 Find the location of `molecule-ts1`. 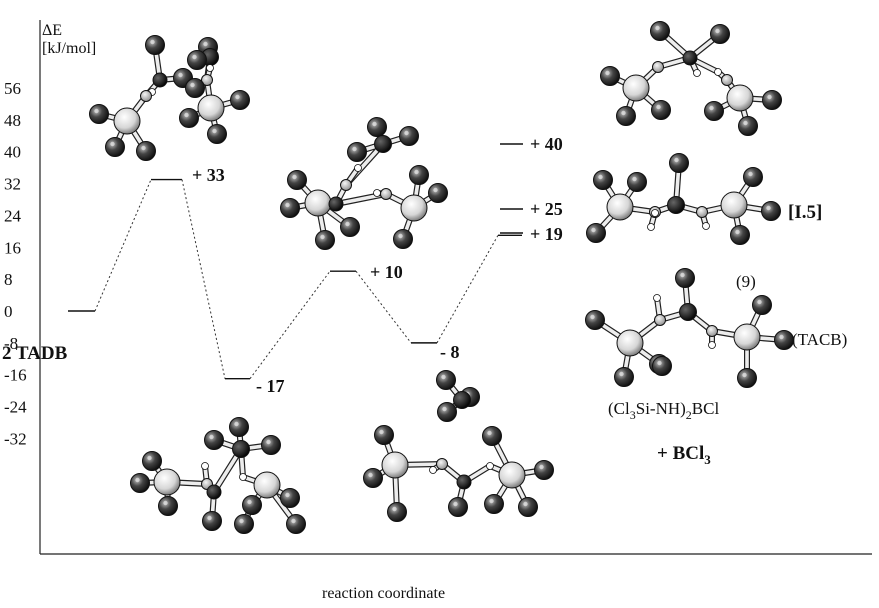

molecule-ts1 is located at coordinates (170, 98).